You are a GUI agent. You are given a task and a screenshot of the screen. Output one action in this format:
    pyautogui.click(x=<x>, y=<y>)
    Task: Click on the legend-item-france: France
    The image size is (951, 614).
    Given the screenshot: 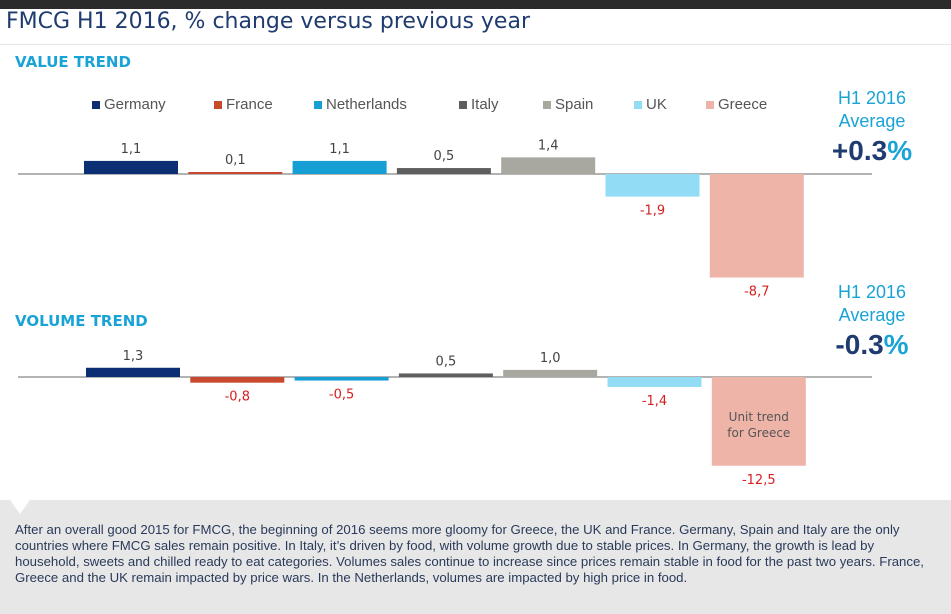 What is the action you would take?
    pyautogui.click(x=243, y=104)
    